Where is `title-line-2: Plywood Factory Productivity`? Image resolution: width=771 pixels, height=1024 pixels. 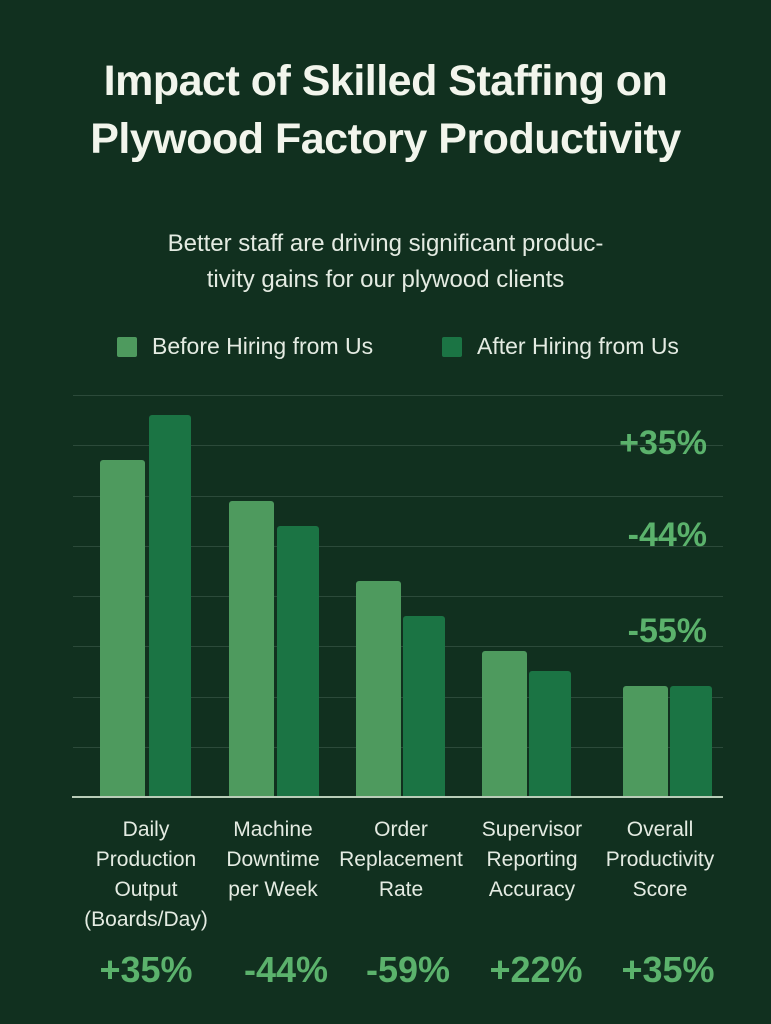
title-line-2: Plywood Factory Productivity is located at coordinates (385, 139).